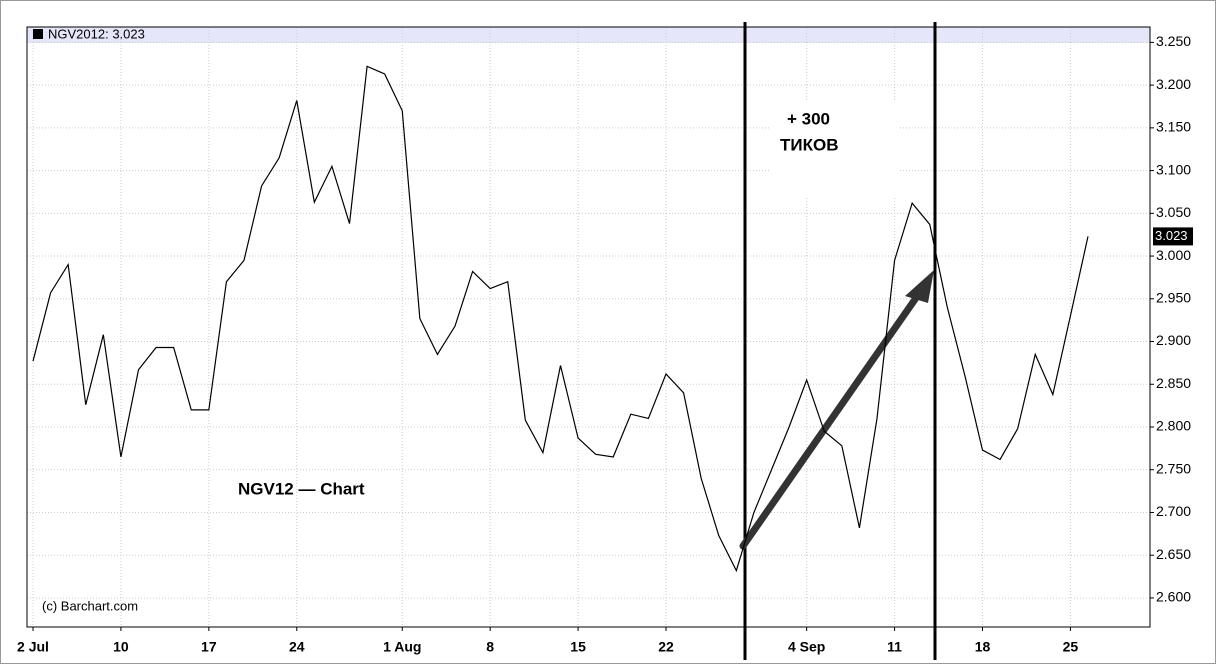 The width and height of the screenshot is (1216, 664). Describe the element at coordinates (90, 605) in the screenshot. I see `copyright: (c) Barchart.com` at that location.